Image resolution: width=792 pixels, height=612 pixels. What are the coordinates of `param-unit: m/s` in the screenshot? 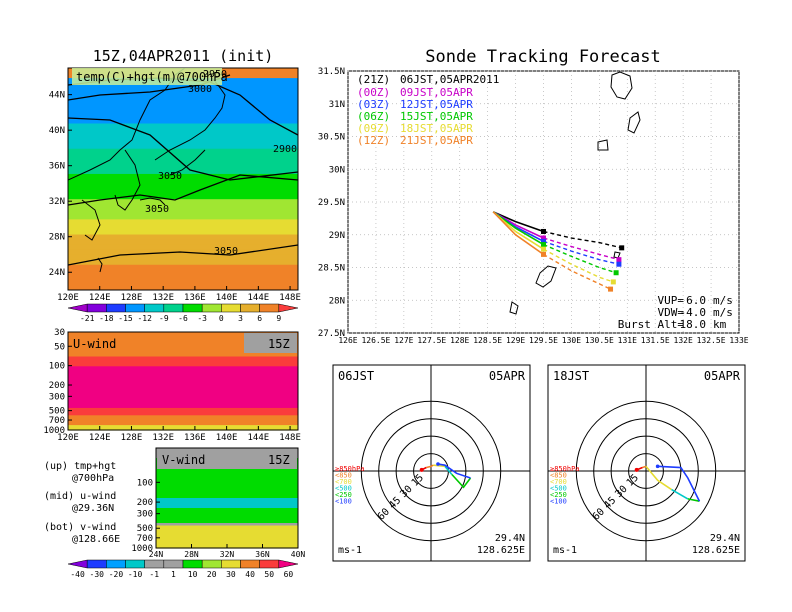 It's located at (723, 312).